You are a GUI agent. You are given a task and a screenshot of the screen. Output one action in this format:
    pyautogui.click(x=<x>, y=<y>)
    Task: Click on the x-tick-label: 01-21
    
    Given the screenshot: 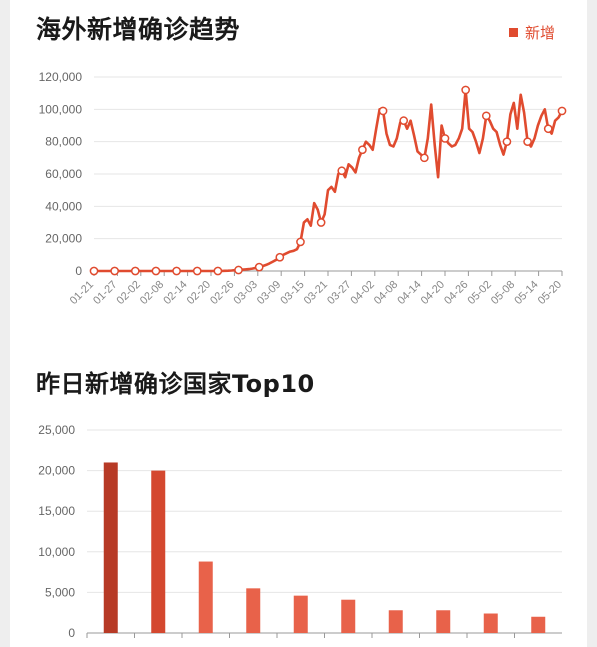 What is the action you would take?
    pyautogui.click(x=82, y=293)
    